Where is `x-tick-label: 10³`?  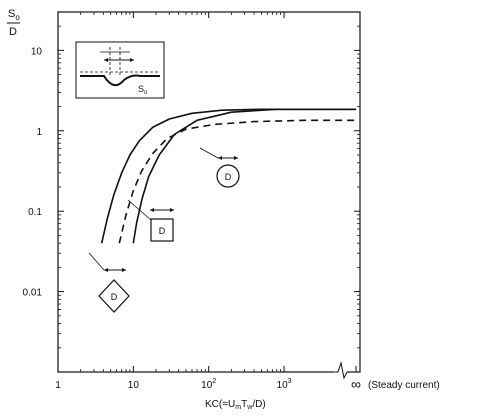
x-tick-label: 10³ is located at coordinates (284, 384).